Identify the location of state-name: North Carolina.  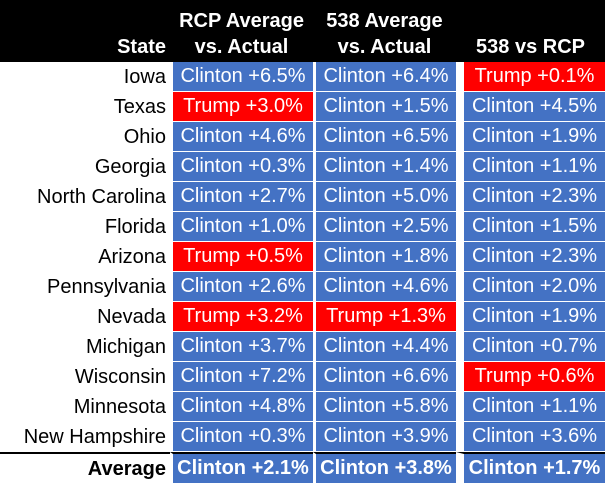
(85, 197).